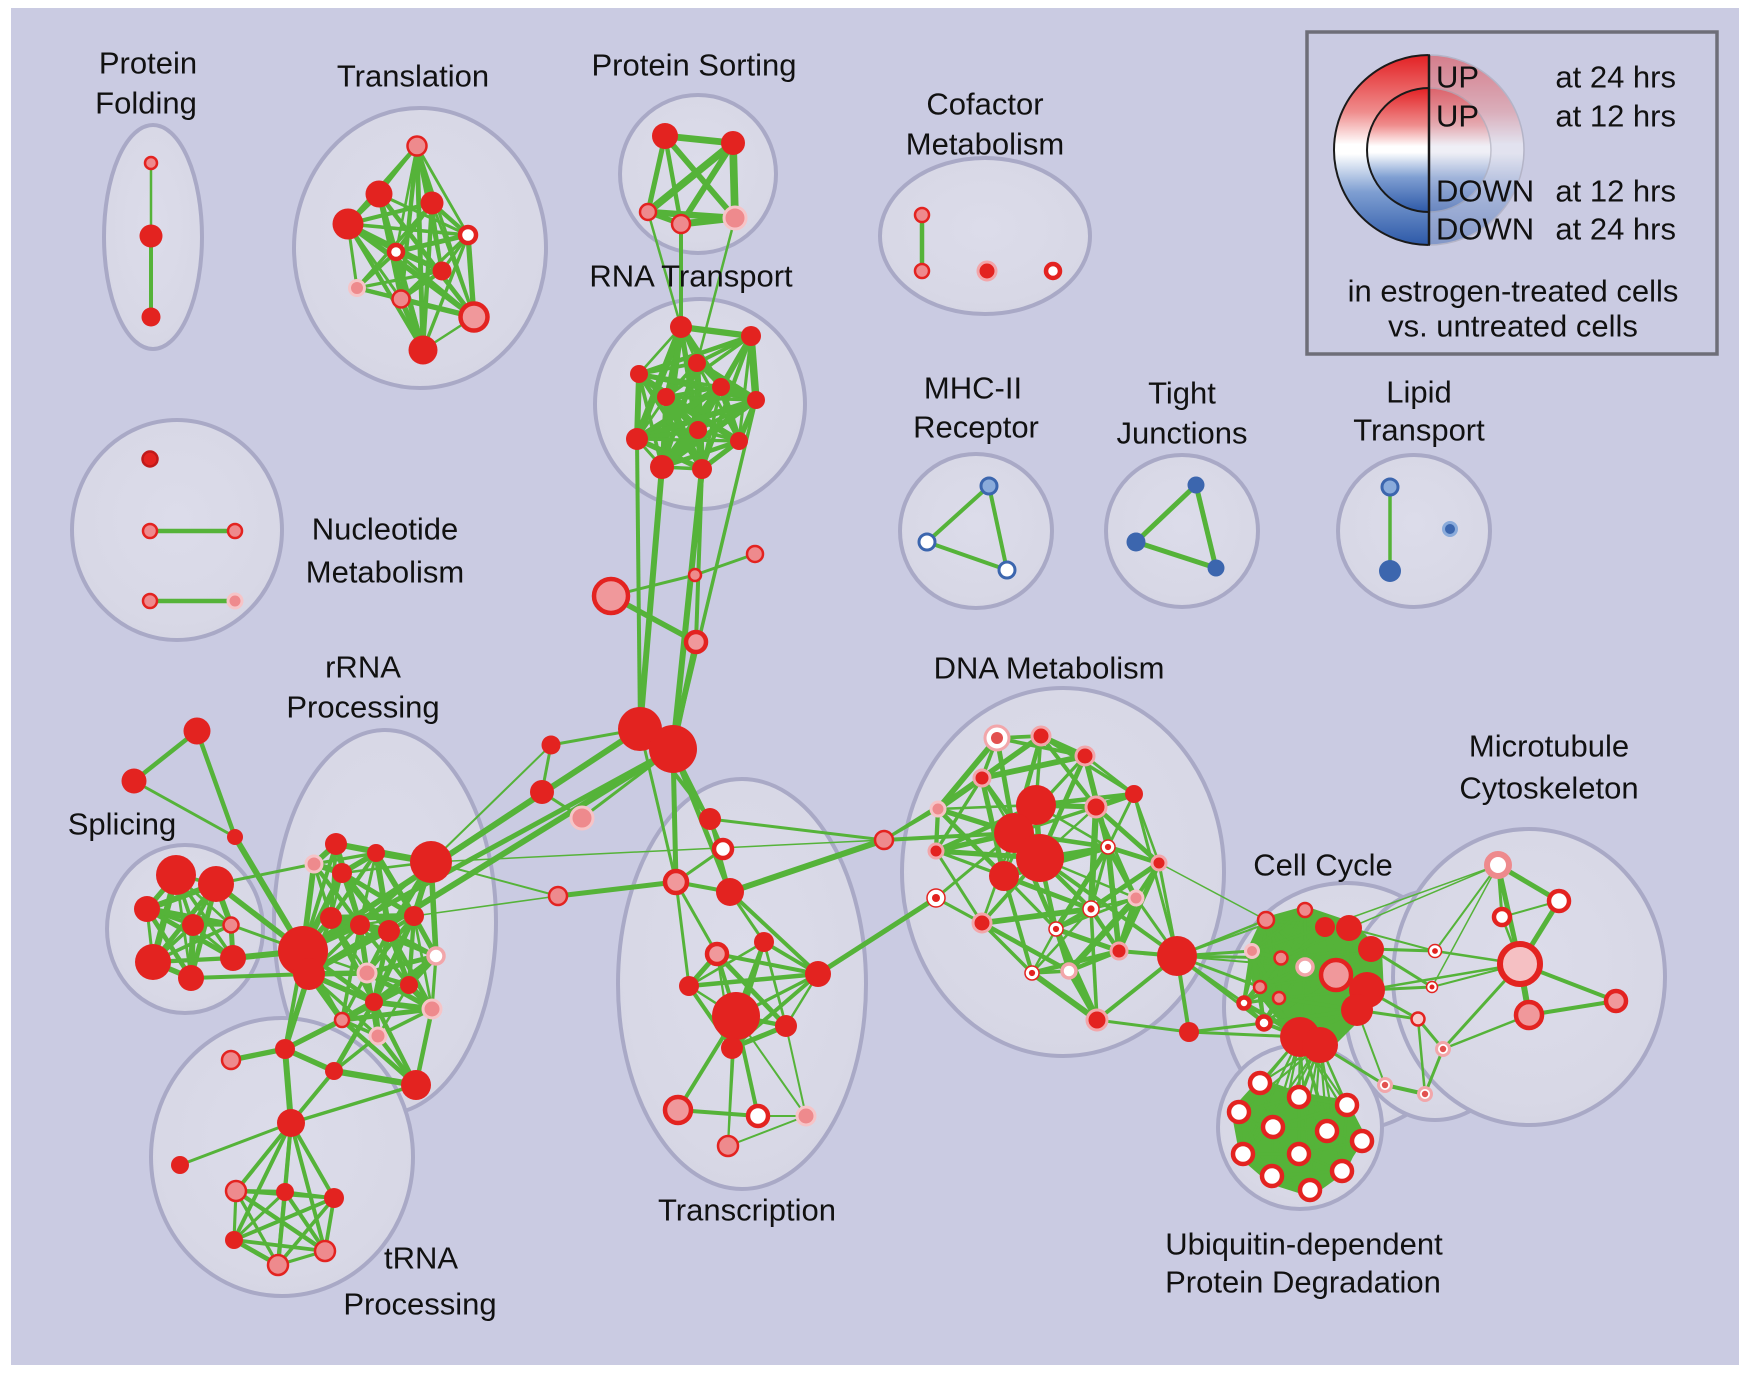  What do you see at coordinates (1513, 326) in the screenshot?
I see `svg-text: vs. untreated cells` at bounding box center [1513, 326].